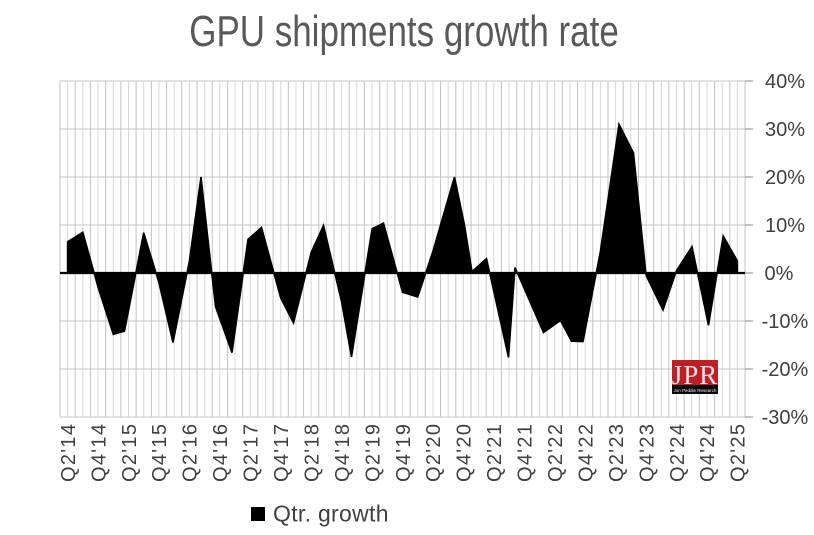 Image resolution: width=814 pixels, height=535 pixels. Describe the element at coordinates (404, 31) in the screenshot. I see `svg-text: GPU shipments growth rate` at that location.